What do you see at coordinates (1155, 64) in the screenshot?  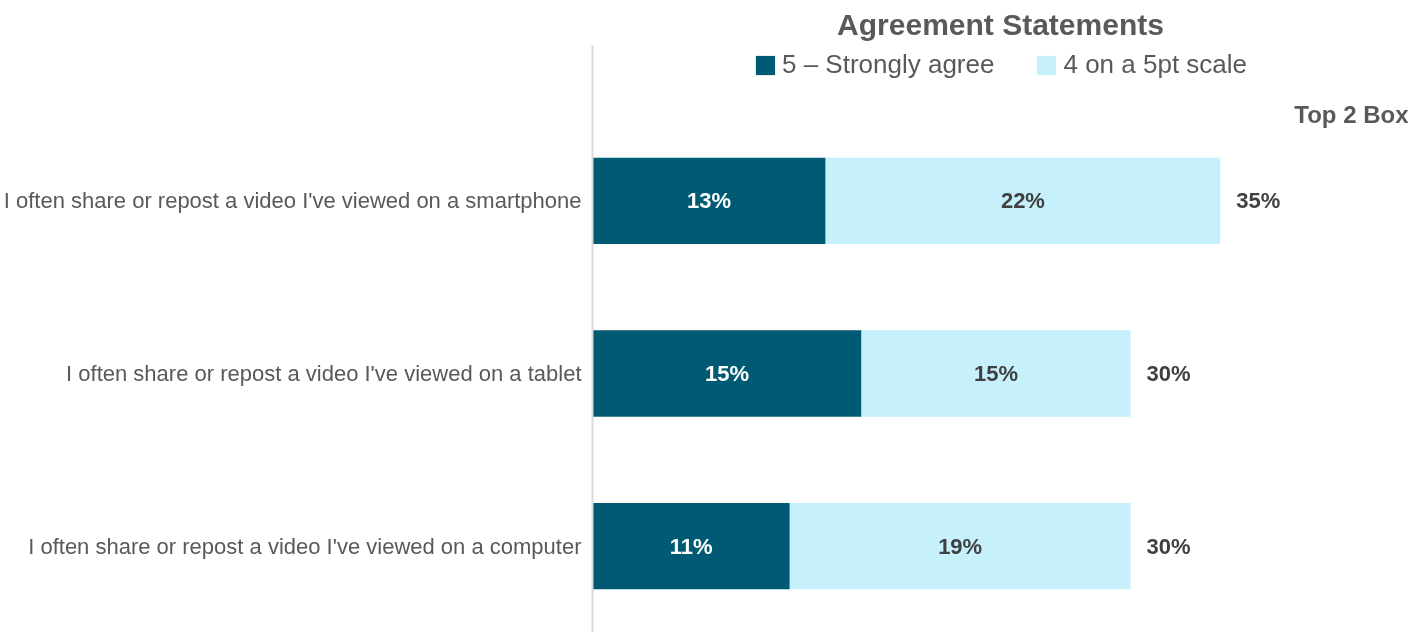 I see `legend-label: 4 on a 5pt scale` at bounding box center [1155, 64].